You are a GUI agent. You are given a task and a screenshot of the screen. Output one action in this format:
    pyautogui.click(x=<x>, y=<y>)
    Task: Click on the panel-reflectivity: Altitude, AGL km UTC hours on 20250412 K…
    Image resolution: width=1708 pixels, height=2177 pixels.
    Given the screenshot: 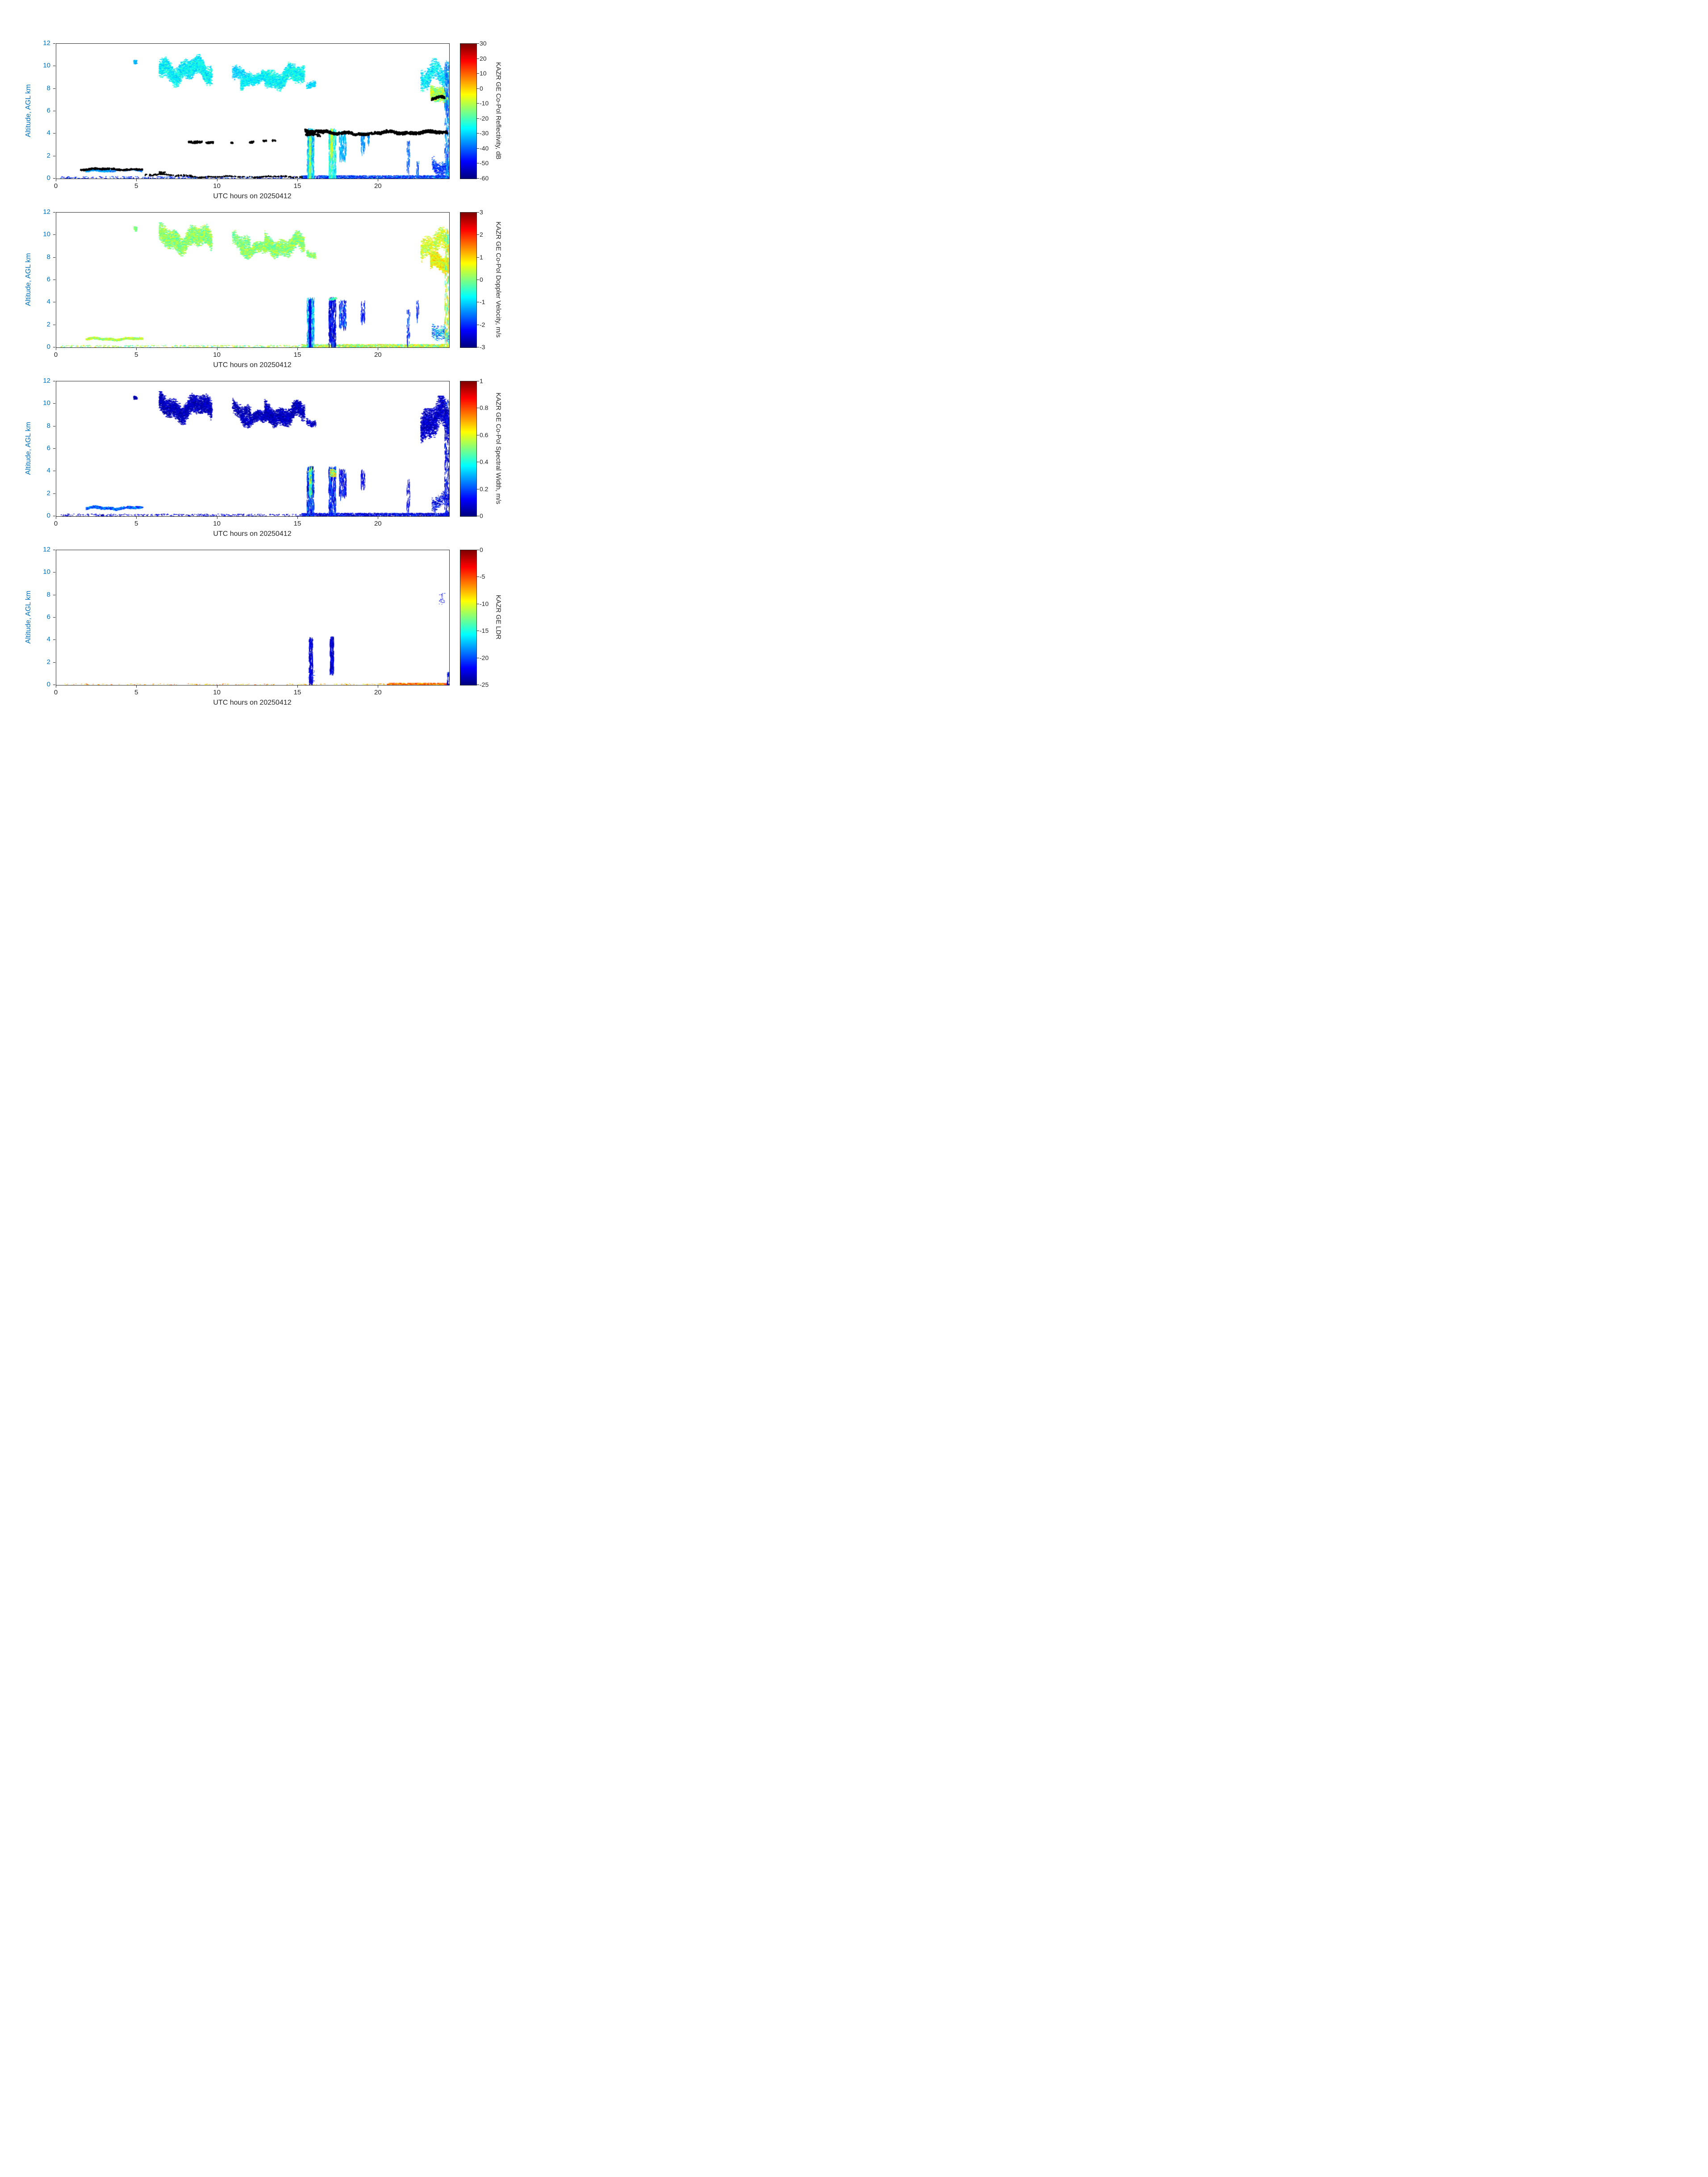 What is the action you would take?
    pyautogui.click(x=284, y=125)
    